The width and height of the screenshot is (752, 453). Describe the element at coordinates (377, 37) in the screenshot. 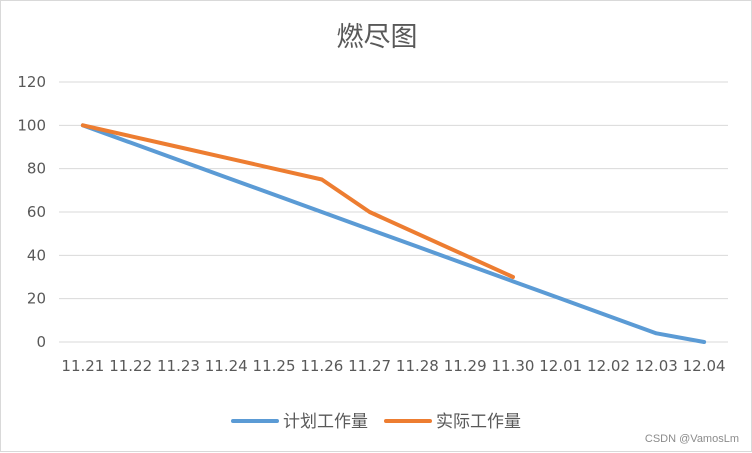

I see `chart-title: 燃尽图` at that location.